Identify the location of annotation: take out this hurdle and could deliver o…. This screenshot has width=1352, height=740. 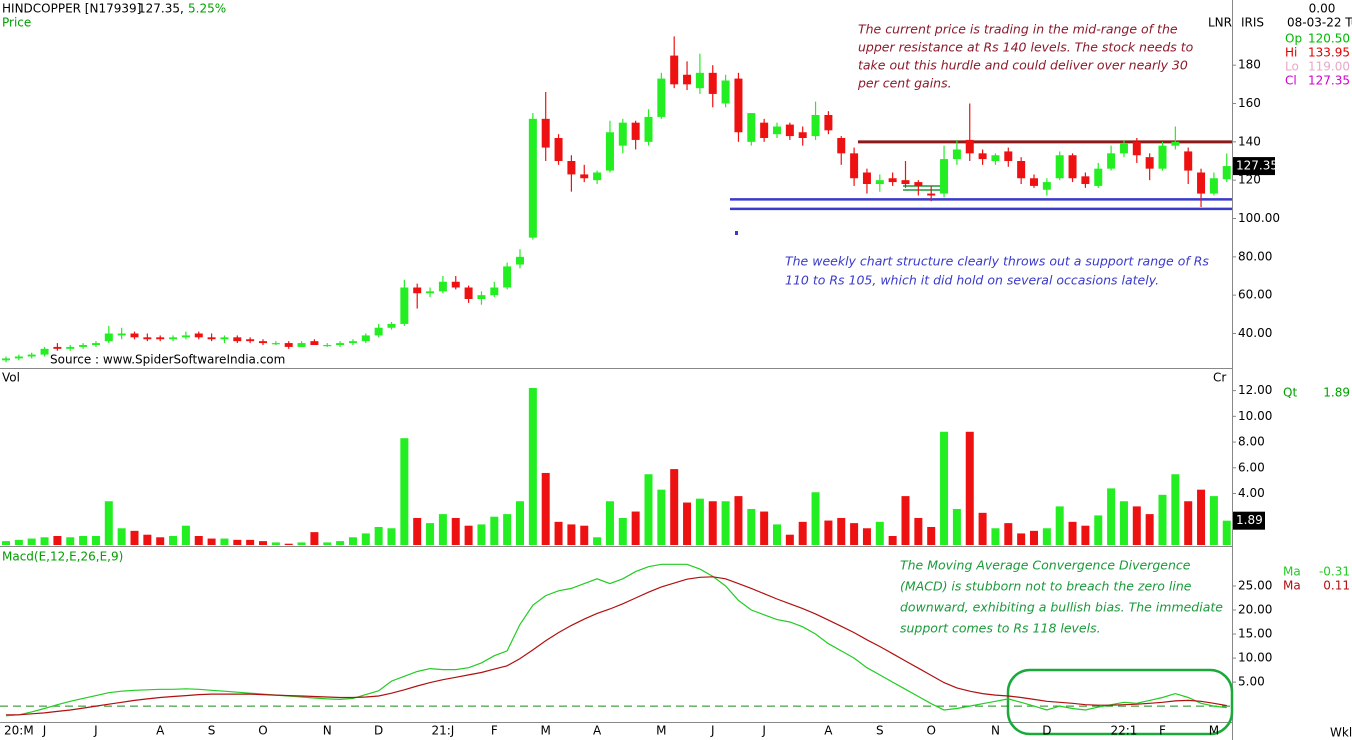
(1023, 65).